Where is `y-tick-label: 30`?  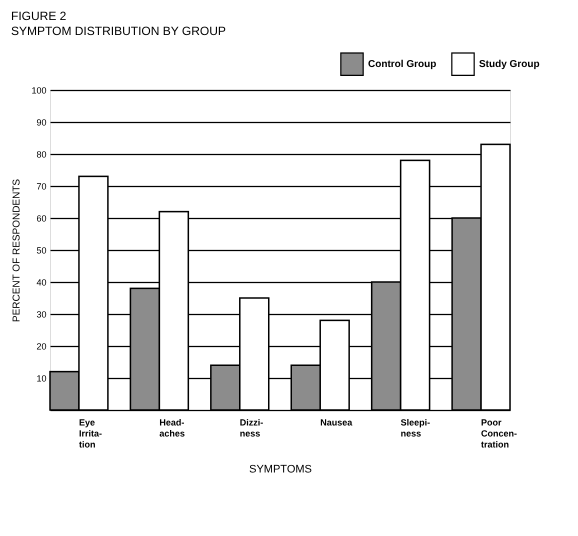 y-tick-label: 30 is located at coordinates (41, 315).